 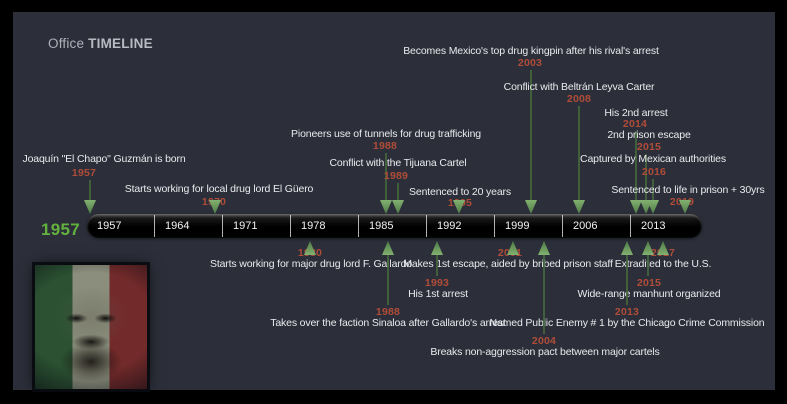 What do you see at coordinates (60, 229) in the screenshot?
I see `timeline-start-year: 1957` at bounding box center [60, 229].